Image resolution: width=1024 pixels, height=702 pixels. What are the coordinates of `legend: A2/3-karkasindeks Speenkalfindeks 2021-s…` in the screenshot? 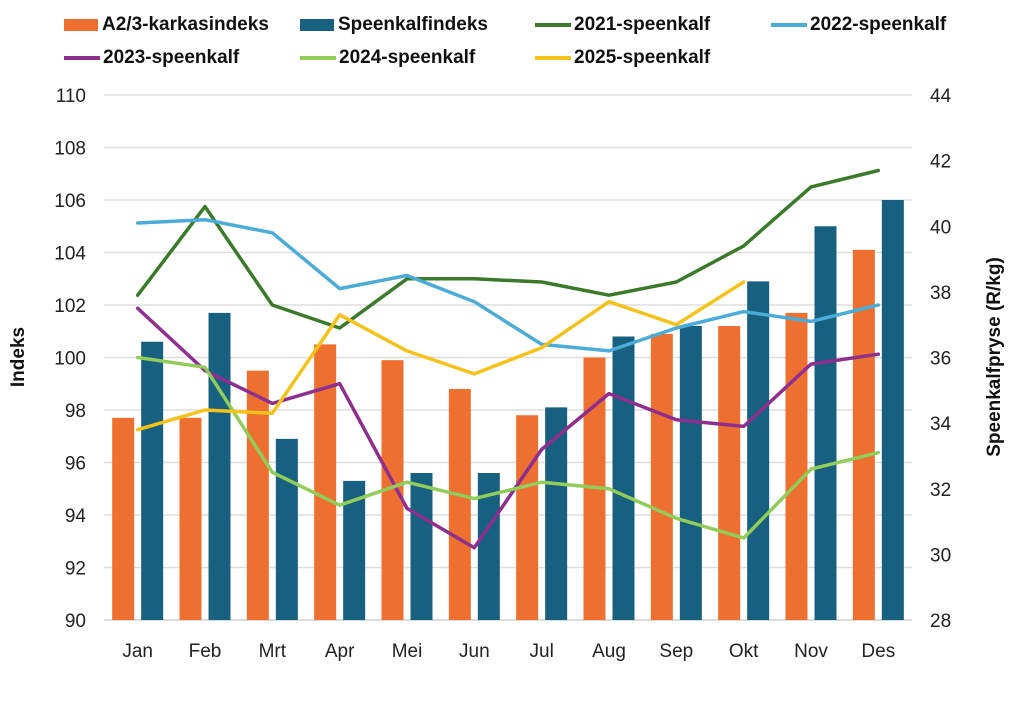 It's located at (512, 40).